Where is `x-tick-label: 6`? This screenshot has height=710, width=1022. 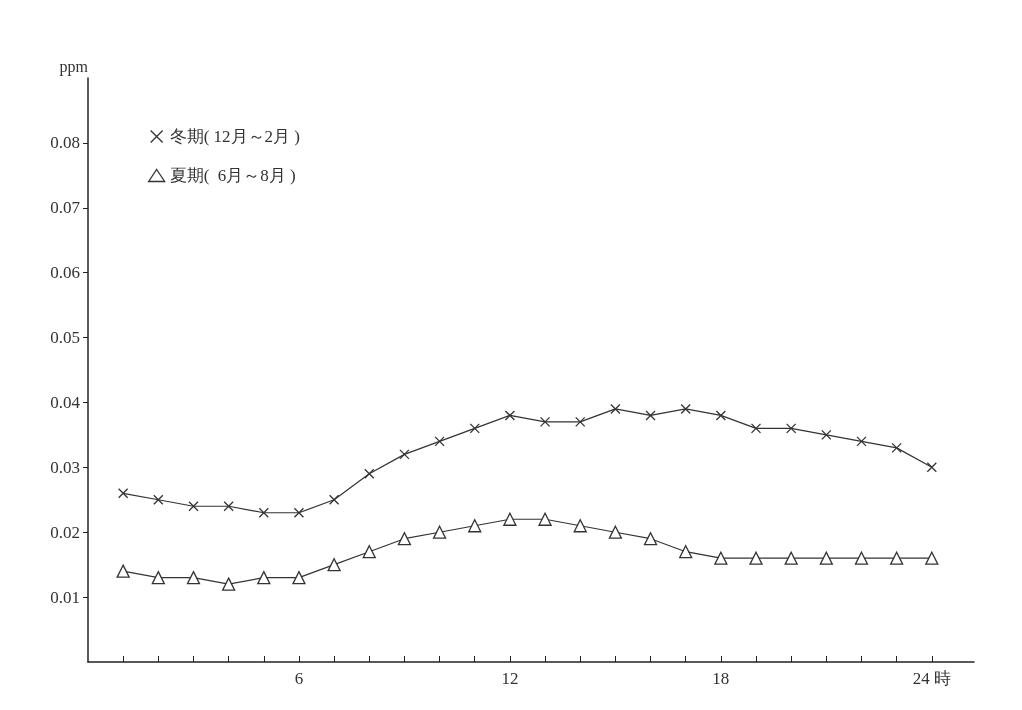
x-tick-label: 6 is located at coordinates (299, 678).